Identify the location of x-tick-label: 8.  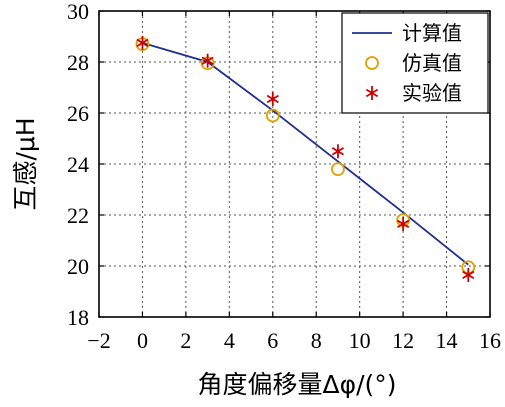
(316, 340).